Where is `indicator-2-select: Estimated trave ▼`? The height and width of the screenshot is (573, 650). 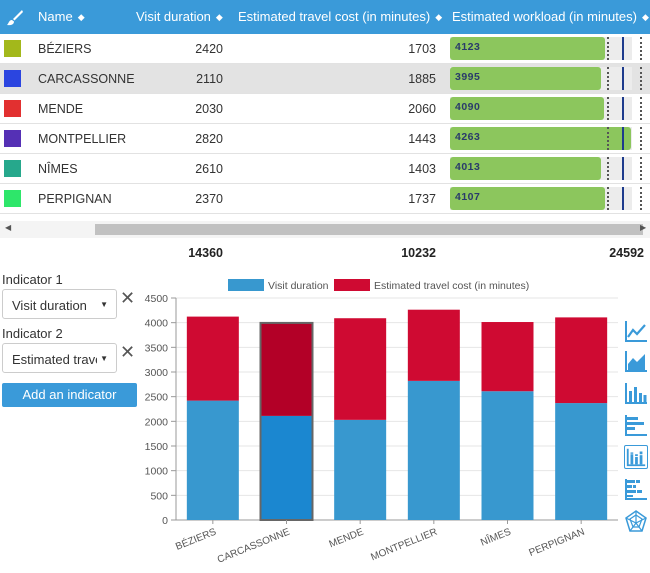 indicator-2-select: Estimated trave ▼ is located at coordinates (59, 358).